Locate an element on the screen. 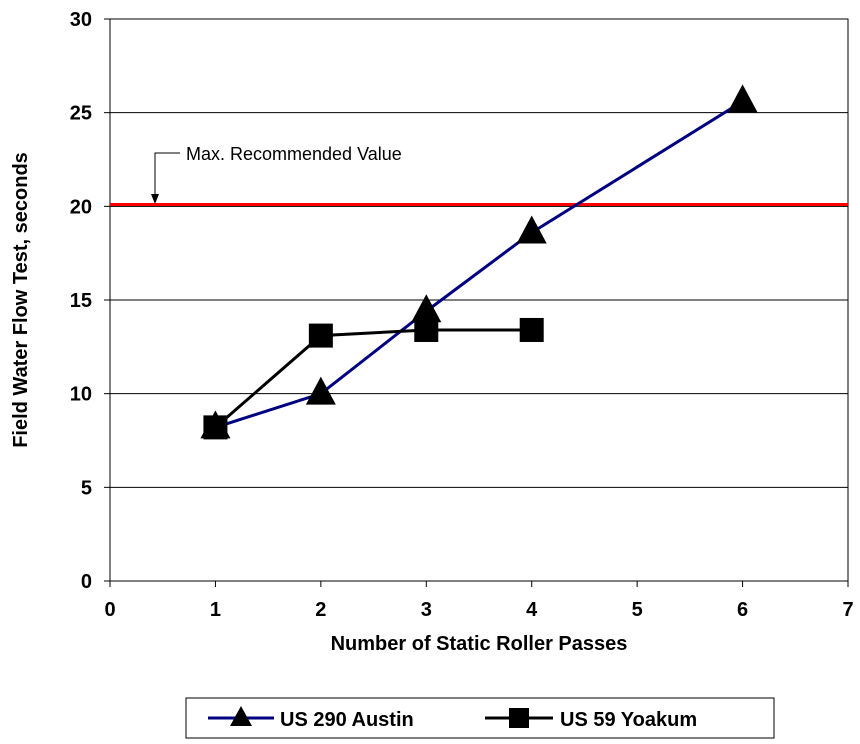 The image size is (860, 744). legend-box is located at coordinates (480, 718).